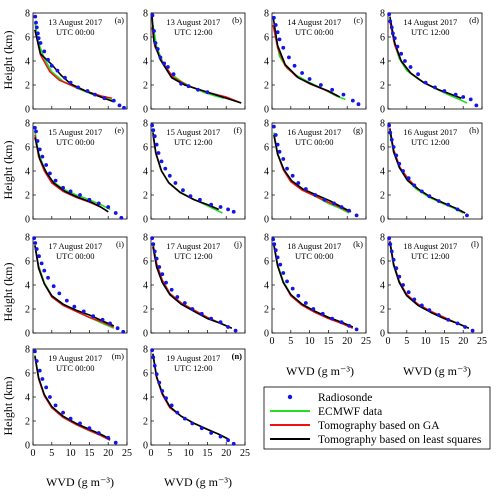 The height and width of the screenshot is (496, 500). Describe the element at coordinates (75, 132) in the screenshot. I see `panel-date: 15 August 2017` at that location.